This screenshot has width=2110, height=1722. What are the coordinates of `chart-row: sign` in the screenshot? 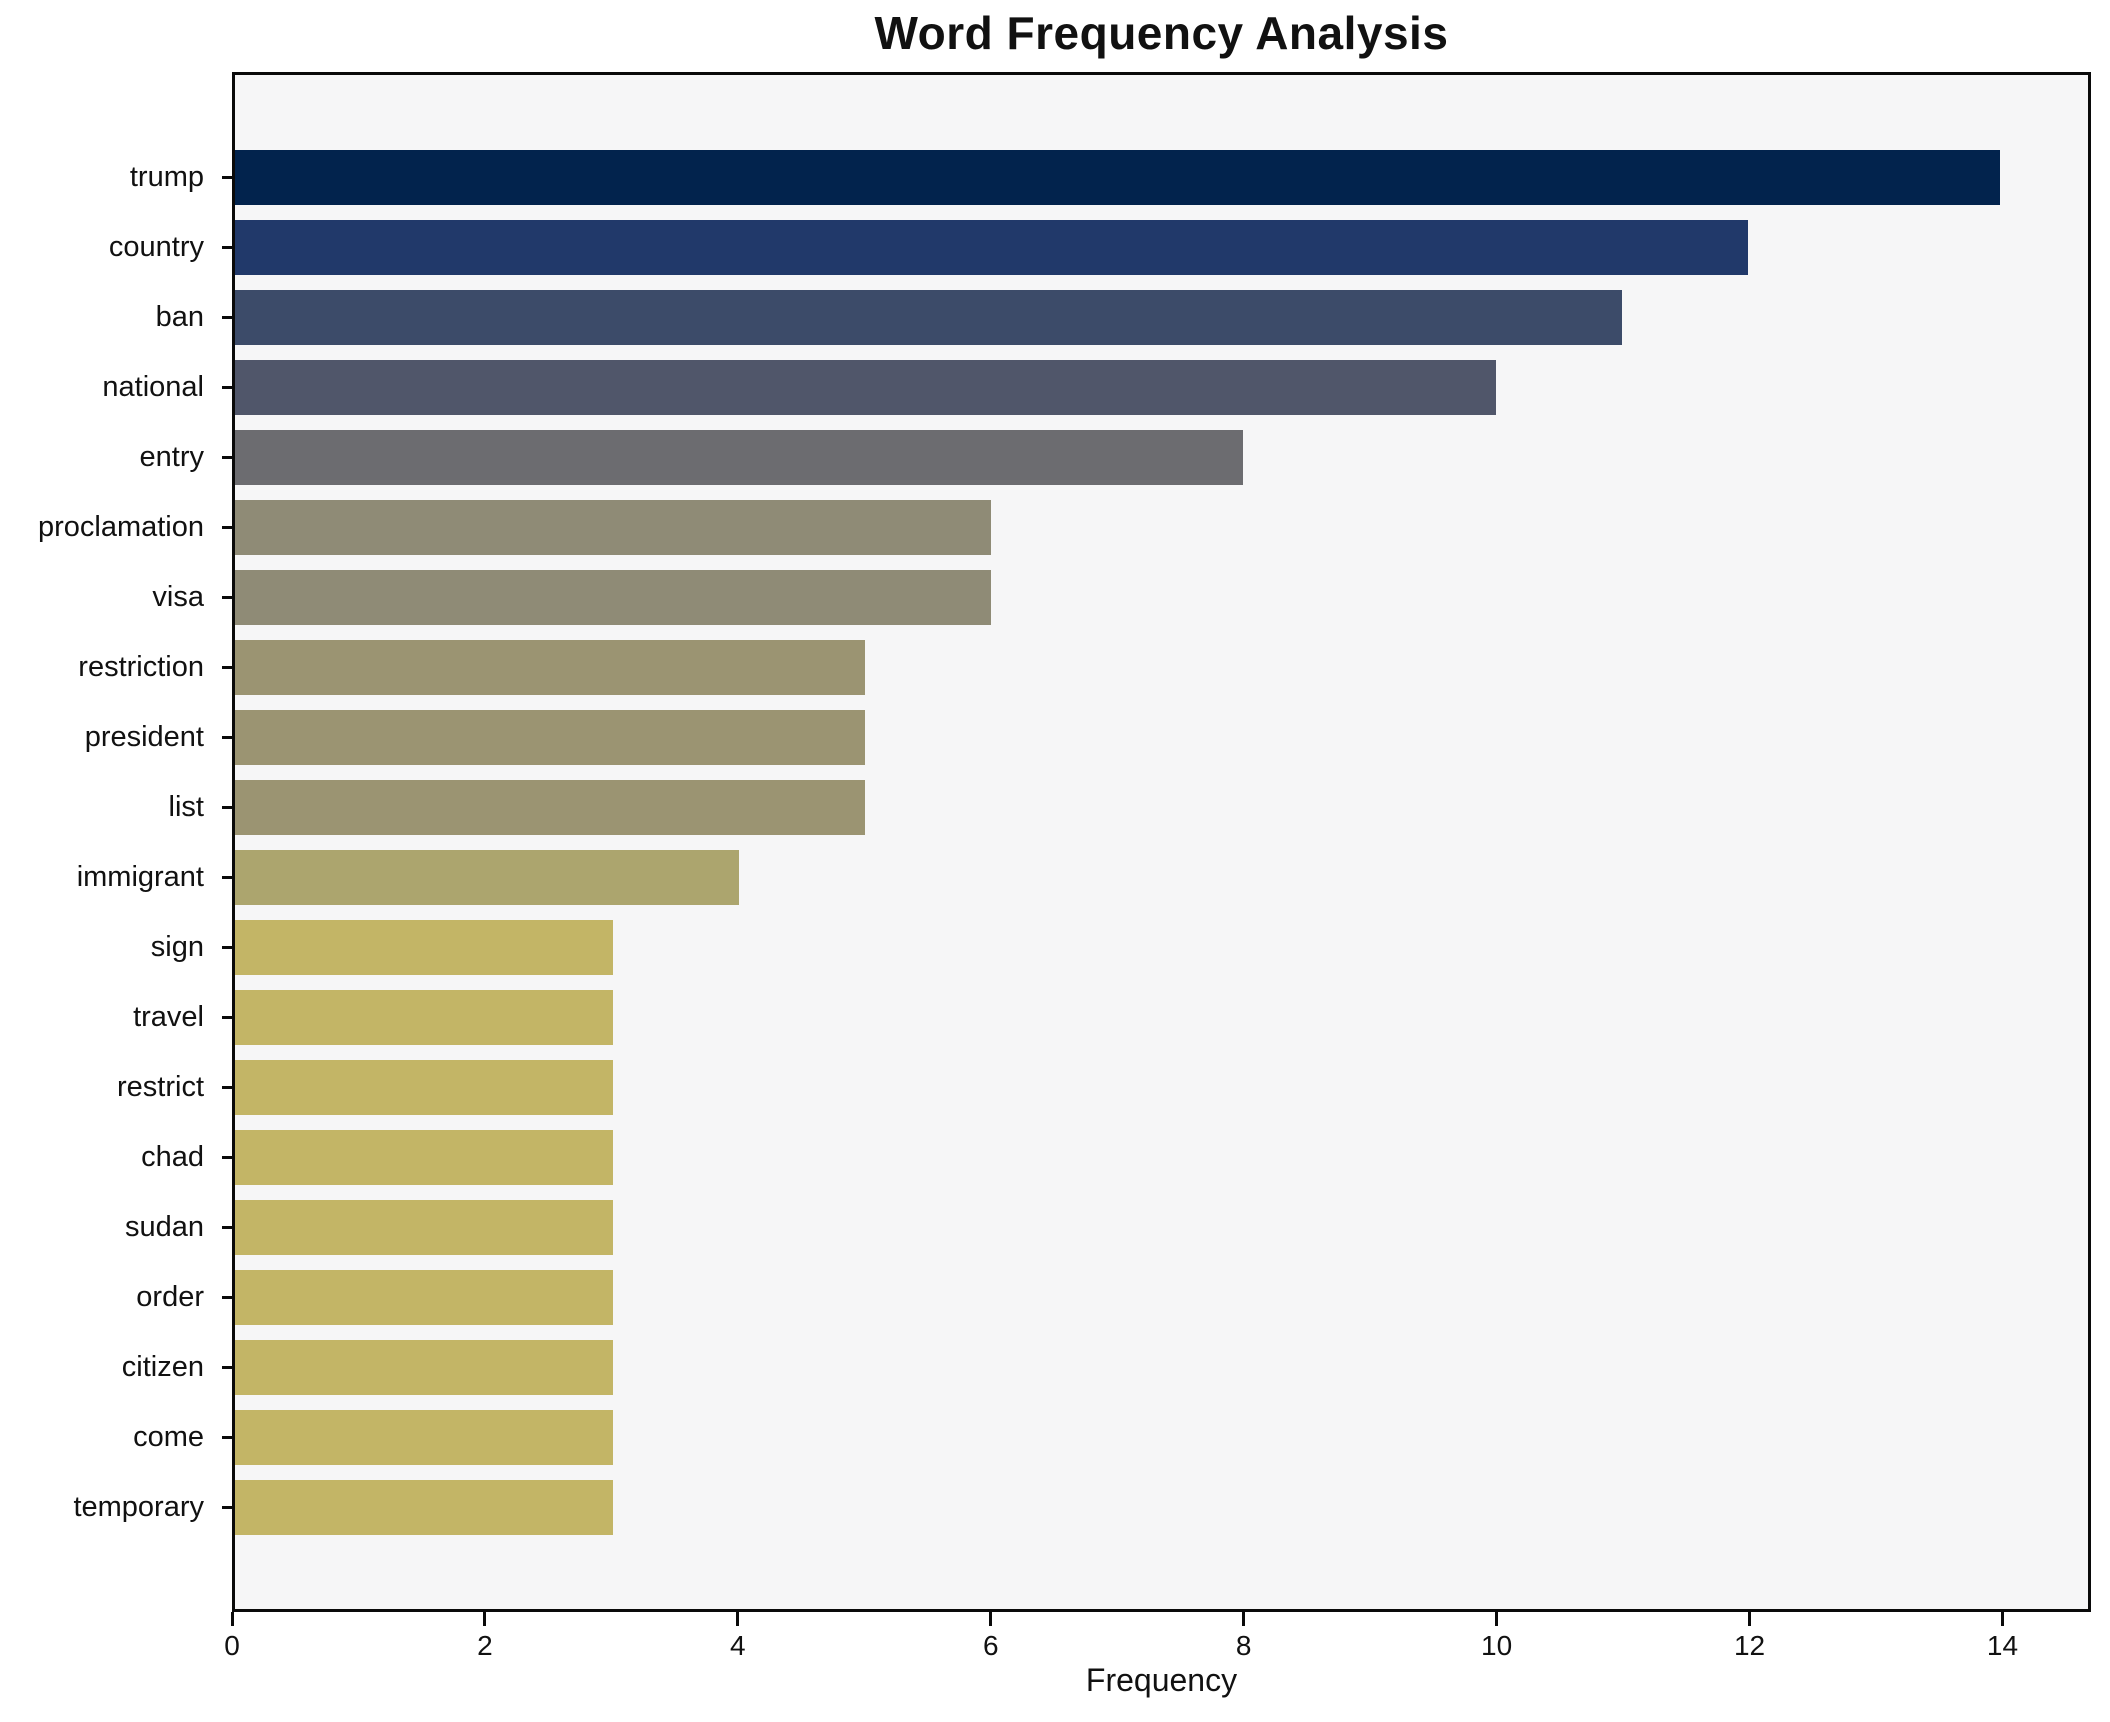 It's located at (1055, 947).